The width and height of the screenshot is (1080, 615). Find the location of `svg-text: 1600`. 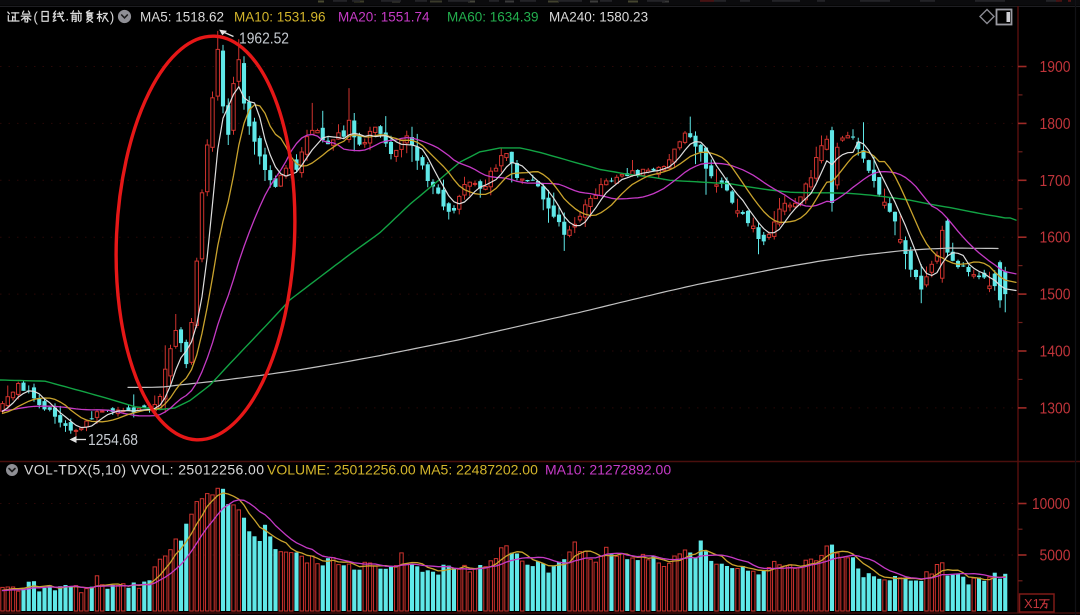

svg-text: 1600 is located at coordinates (1055, 238).